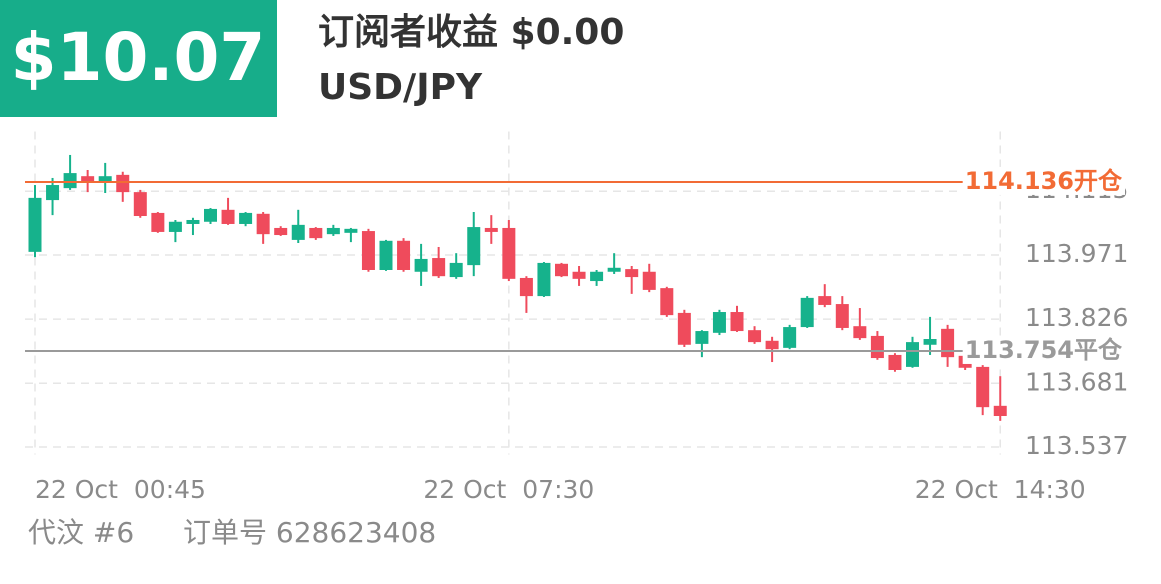  I want to click on reference-label: 114.136开仓, so click(1044, 181).